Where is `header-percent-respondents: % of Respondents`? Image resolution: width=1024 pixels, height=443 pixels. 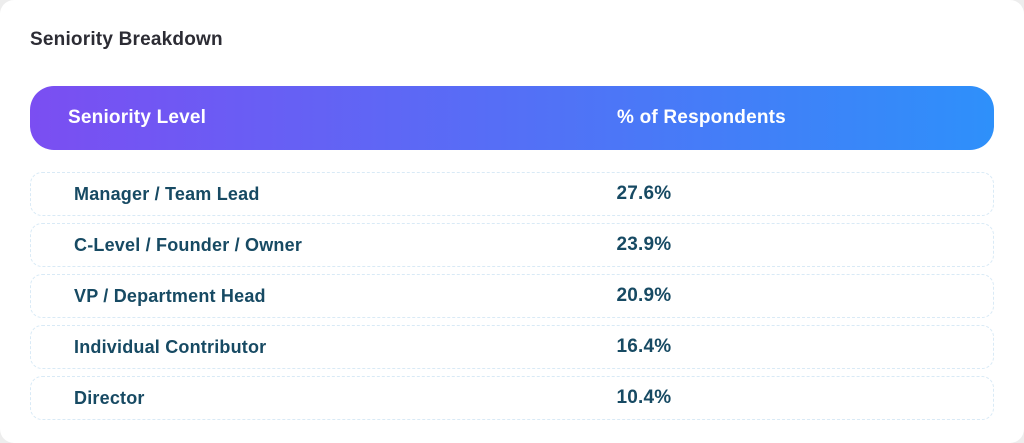
header-percent-respondents: % of Respondents is located at coordinates (701, 117).